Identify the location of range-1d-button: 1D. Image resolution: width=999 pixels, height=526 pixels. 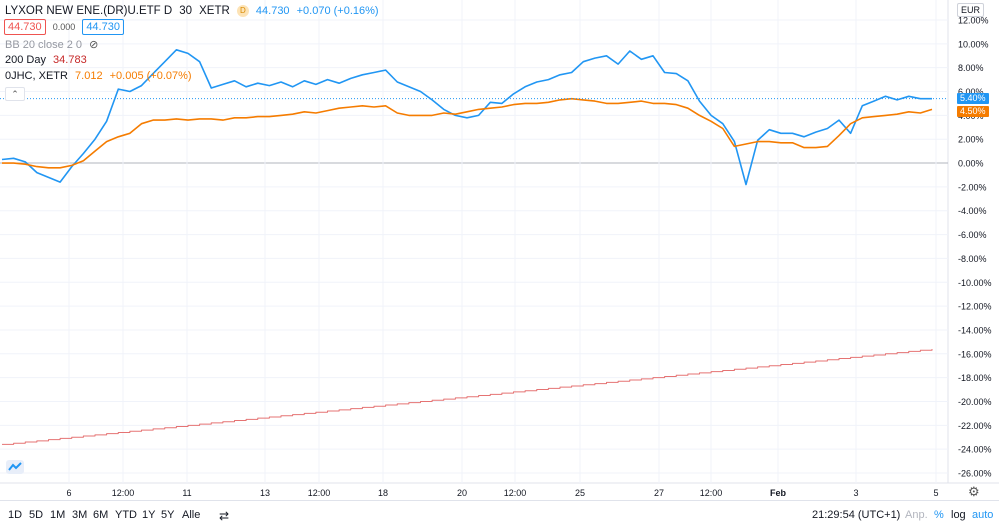
(15, 515).